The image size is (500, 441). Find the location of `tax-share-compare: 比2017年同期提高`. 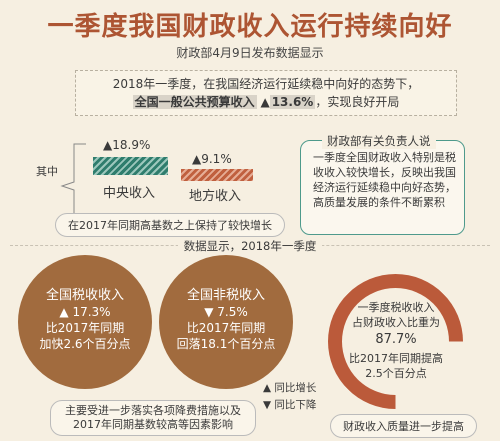

tax-share-compare: 比2017年同期提高 is located at coordinates (396, 358).